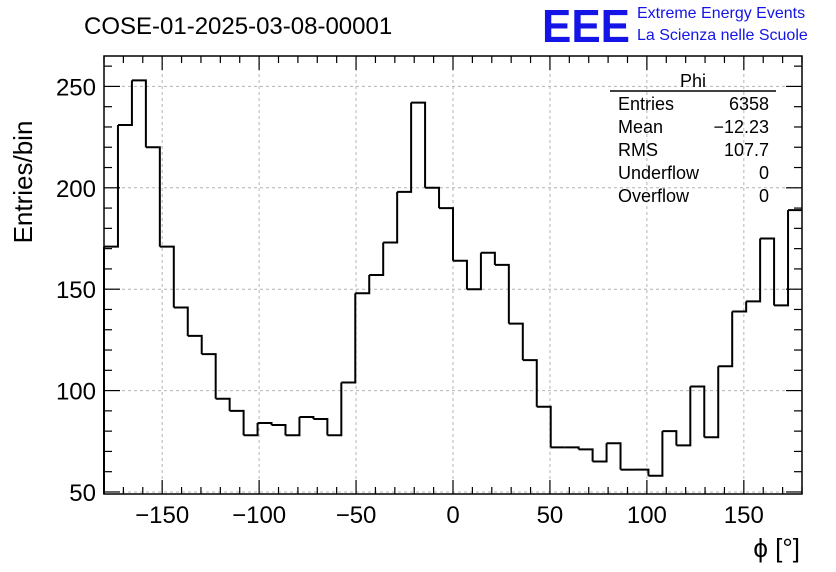 The height and width of the screenshot is (572, 836). What do you see at coordinates (647, 515) in the screenshot?
I see `x-tick-label: 100` at bounding box center [647, 515].